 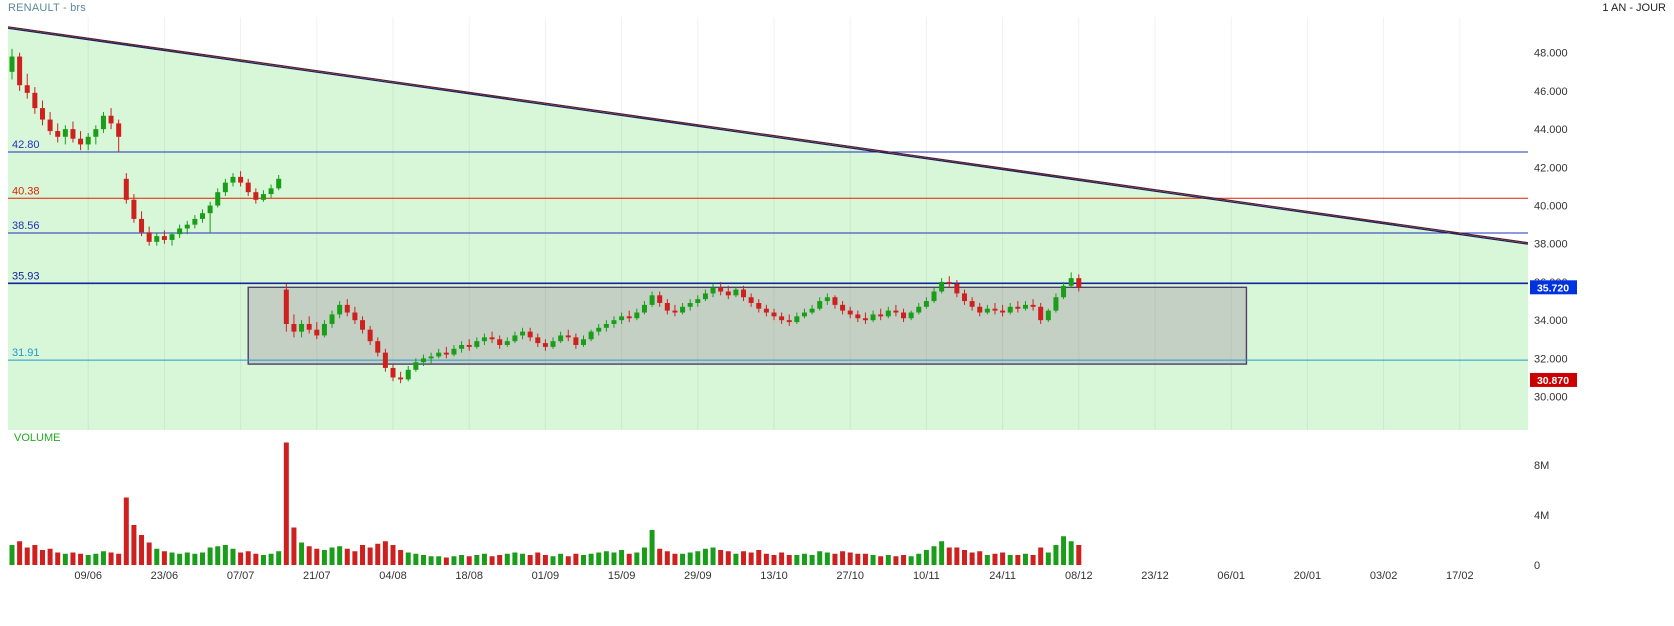 What do you see at coordinates (47, 8) in the screenshot?
I see `instrument-title: RENAULT - brs` at bounding box center [47, 8].